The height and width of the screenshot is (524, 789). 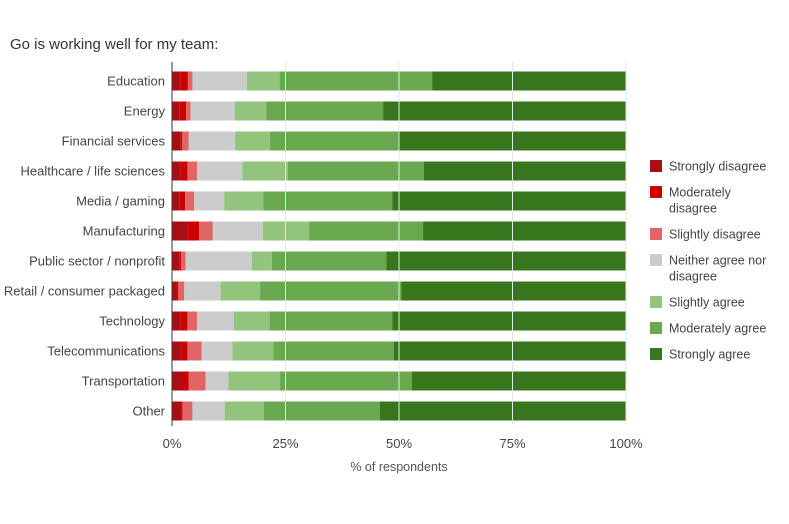 I want to click on x-tick-label: 100%, so click(x=626, y=443).